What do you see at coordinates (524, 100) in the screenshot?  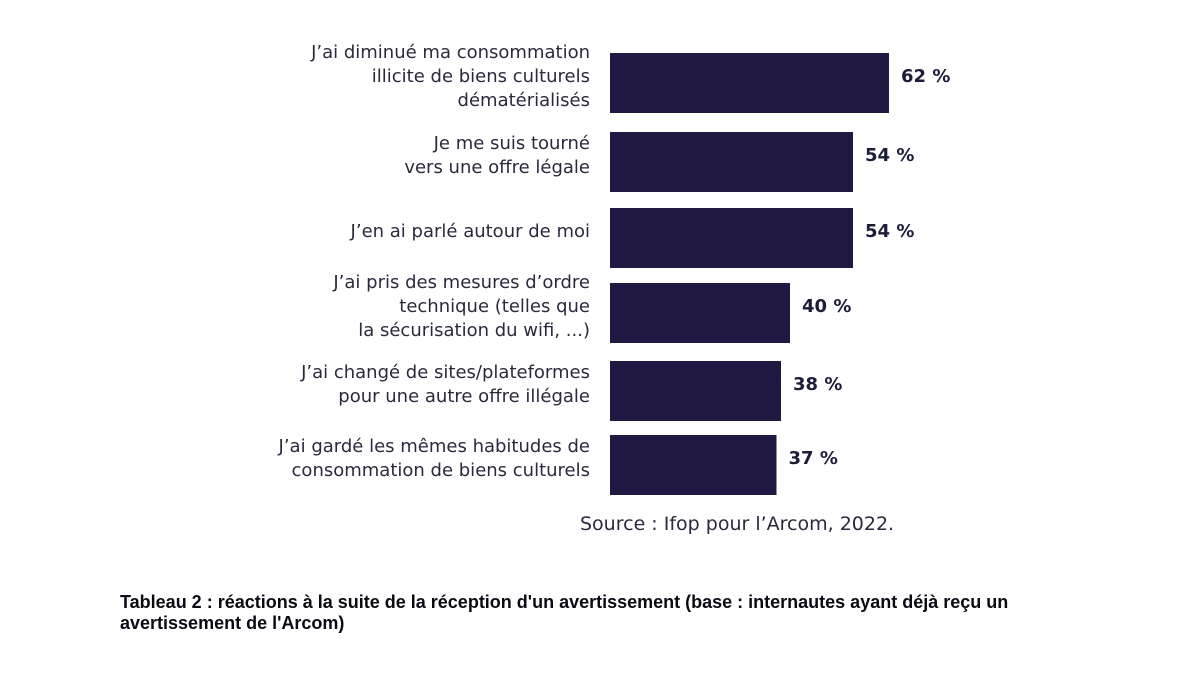 I see `category-label-line: dématérialisés` at bounding box center [524, 100].